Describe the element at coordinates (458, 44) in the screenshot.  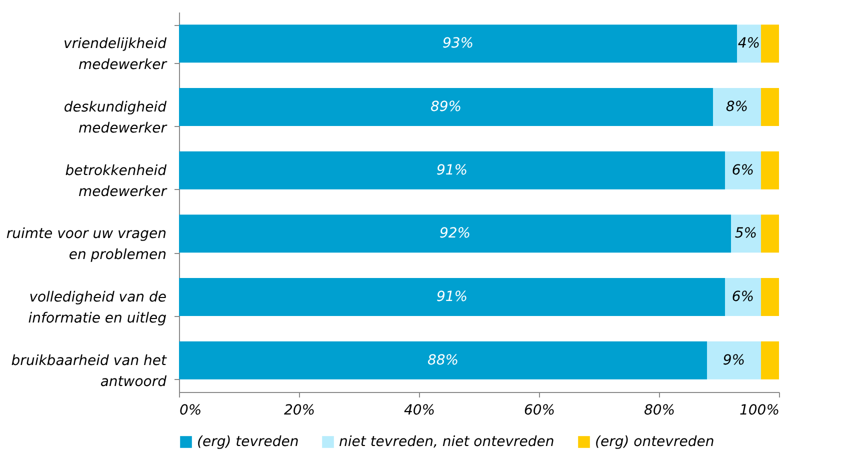
I see `data-label: 93%` at that location.